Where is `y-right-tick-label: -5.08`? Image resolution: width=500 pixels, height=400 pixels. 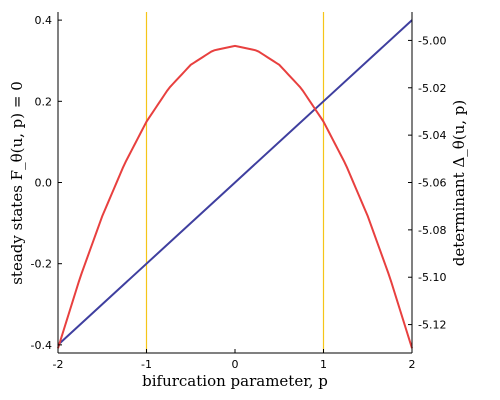
y-right-tick-label: -5.08 is located at coordinates (432, 230).